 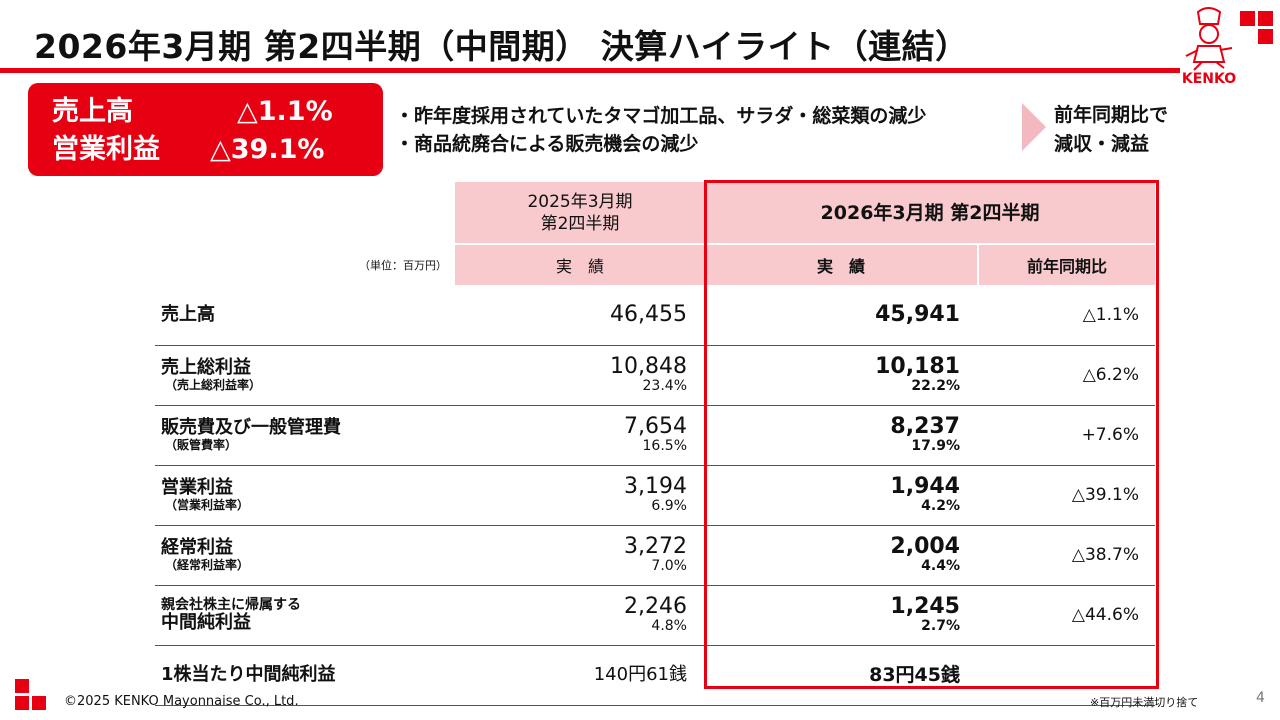 I want to click on rounding-note: ※百万円未満切り捨て, so click(x=1144, y=702).